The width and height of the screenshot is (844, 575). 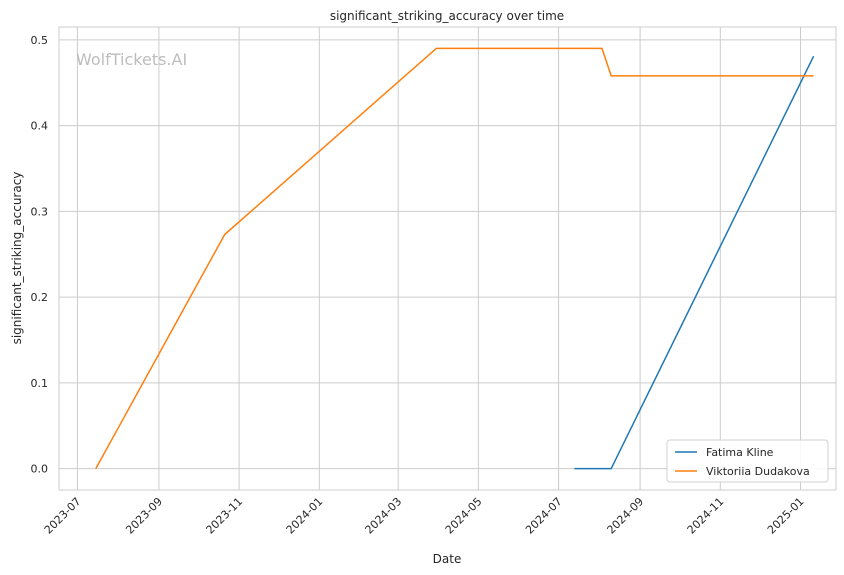 What do you see at coordinates (758, 471) in the screenshot?
I see `legend-label: Viktoriia Dudakova` at bounding box center [758, 471].